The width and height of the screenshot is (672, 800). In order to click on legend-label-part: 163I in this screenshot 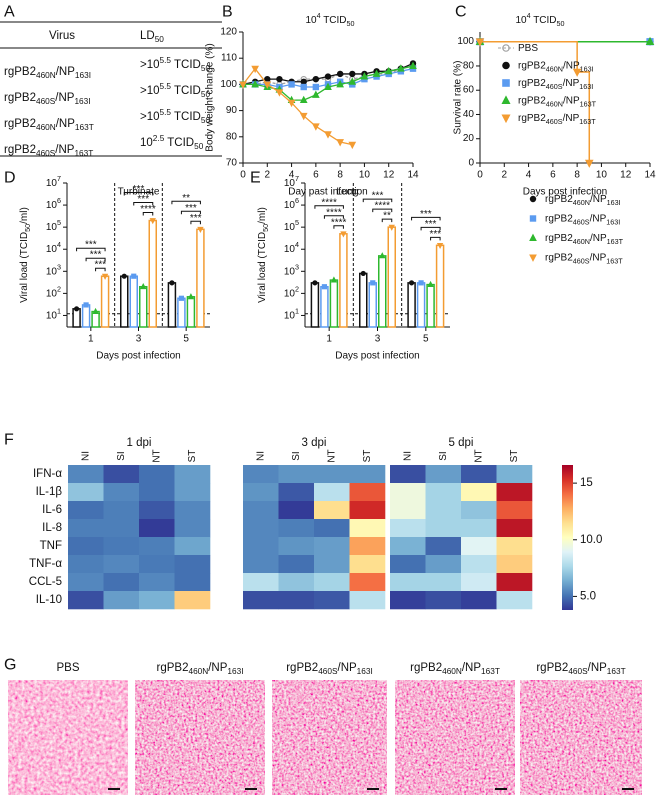, I will do `click(586, 86)`.